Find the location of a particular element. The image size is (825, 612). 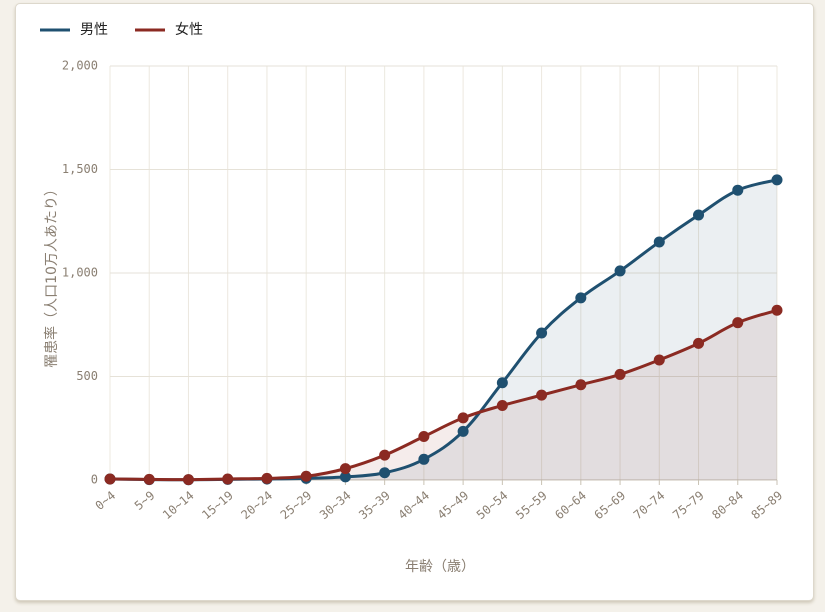

x-tick-label: 35~39 is located at coordinates (374, 505).